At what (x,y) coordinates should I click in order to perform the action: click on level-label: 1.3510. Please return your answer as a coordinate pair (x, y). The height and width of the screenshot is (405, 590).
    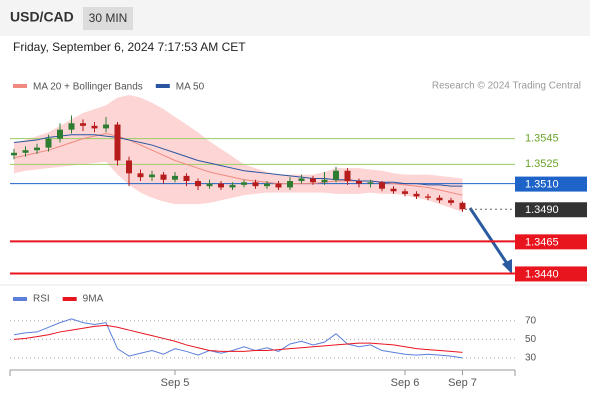
    Looking at the image, I should click on (542, 184).